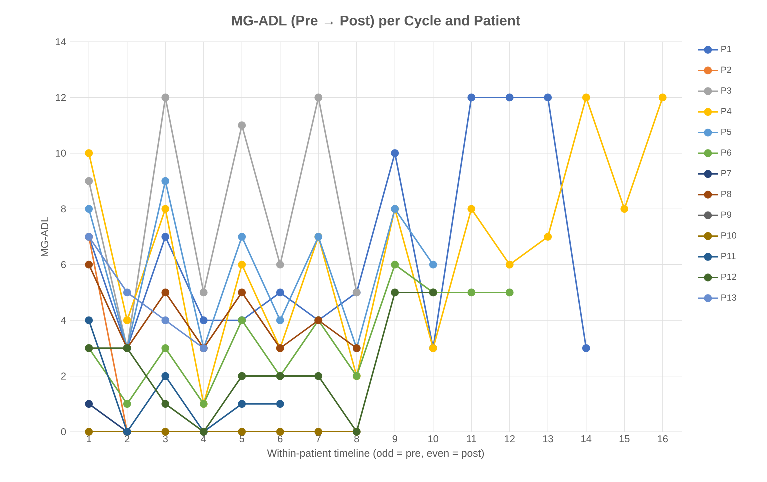  Describe the element at coordinates (727, 49) in the screenshot. I see `legend-label: P1` at that location.